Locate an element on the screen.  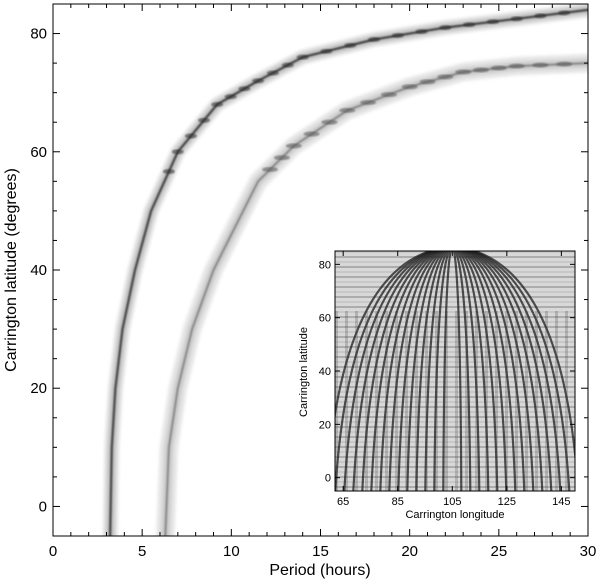
main-x-tick-label: 10 is located at coordinates (231, 551).